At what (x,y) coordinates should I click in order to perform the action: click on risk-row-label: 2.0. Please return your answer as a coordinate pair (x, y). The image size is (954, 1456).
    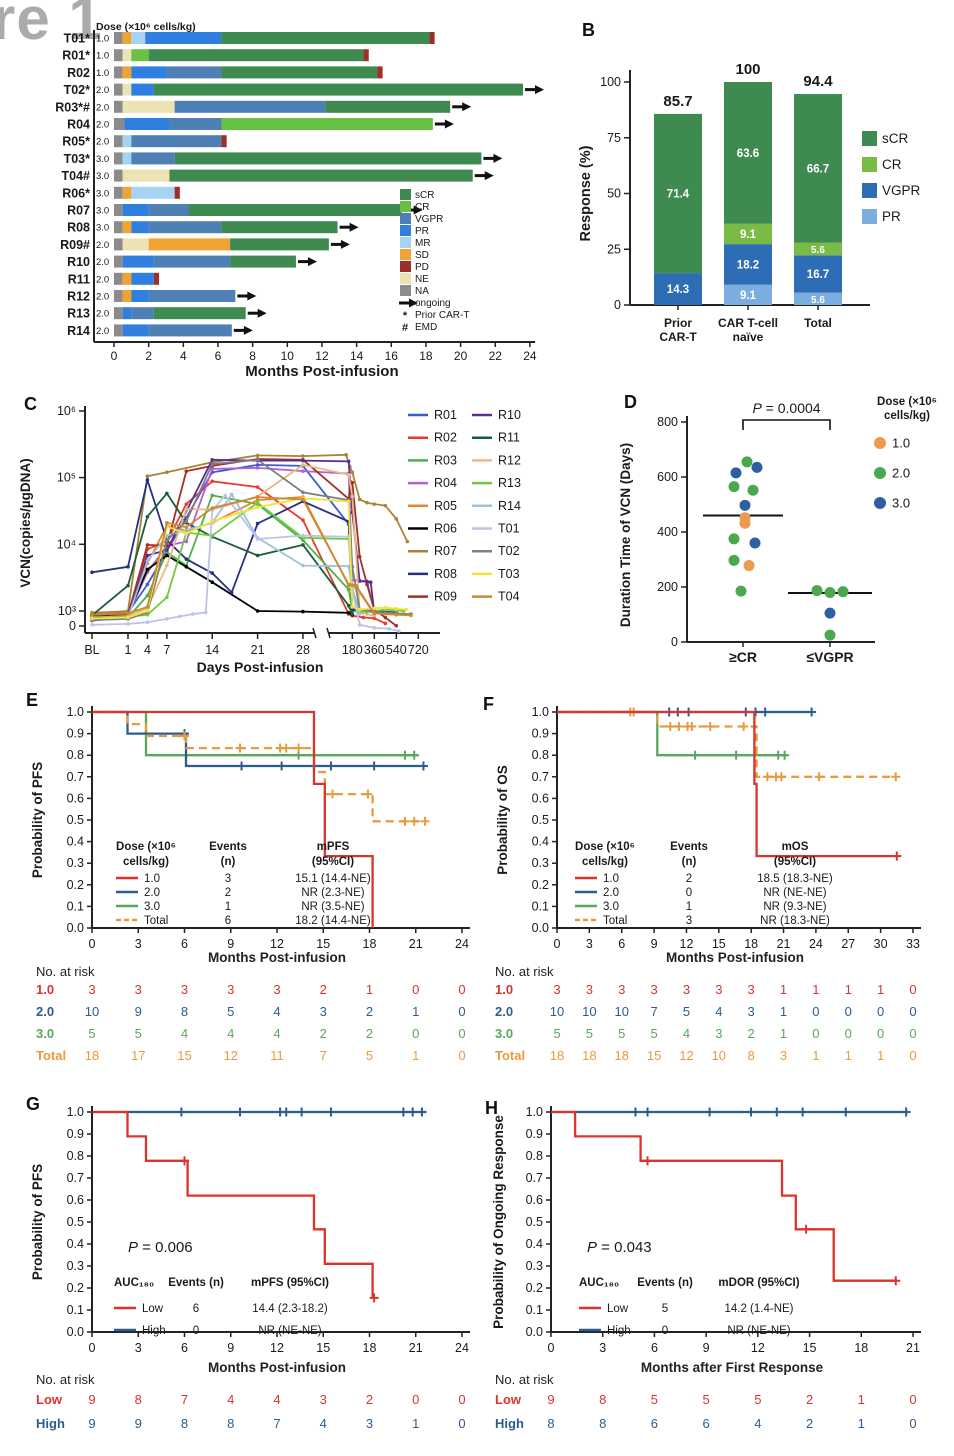
    Looking at the image, I should click on (45, 1011).